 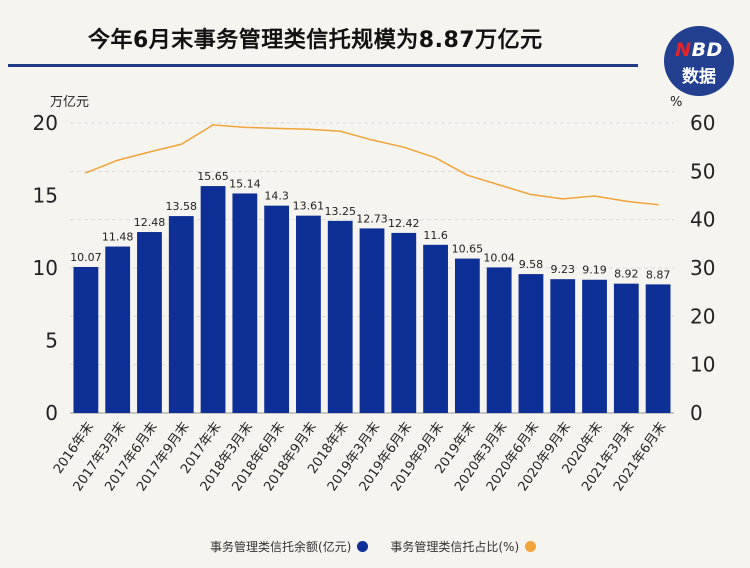 I want to click on legend-dot-balance, so click(x=363, y=546).